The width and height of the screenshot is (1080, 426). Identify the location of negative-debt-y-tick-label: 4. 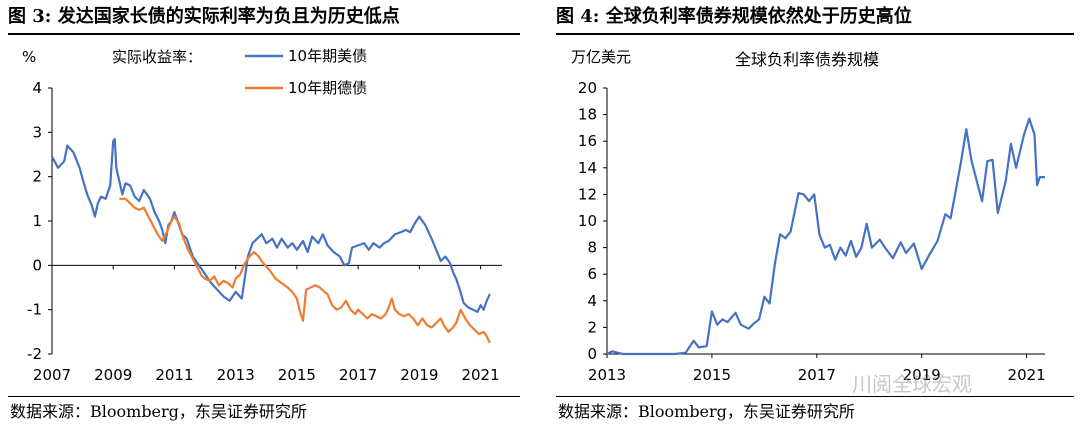
(592, 301).